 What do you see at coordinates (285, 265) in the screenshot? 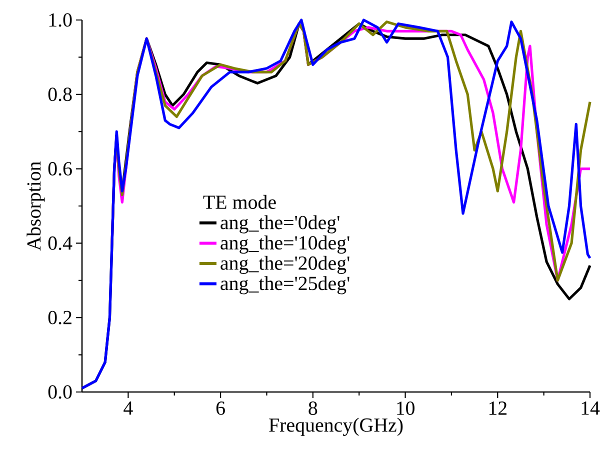
I see `legend-label: ang_the='20deg'` at bounding box center [285, 265].